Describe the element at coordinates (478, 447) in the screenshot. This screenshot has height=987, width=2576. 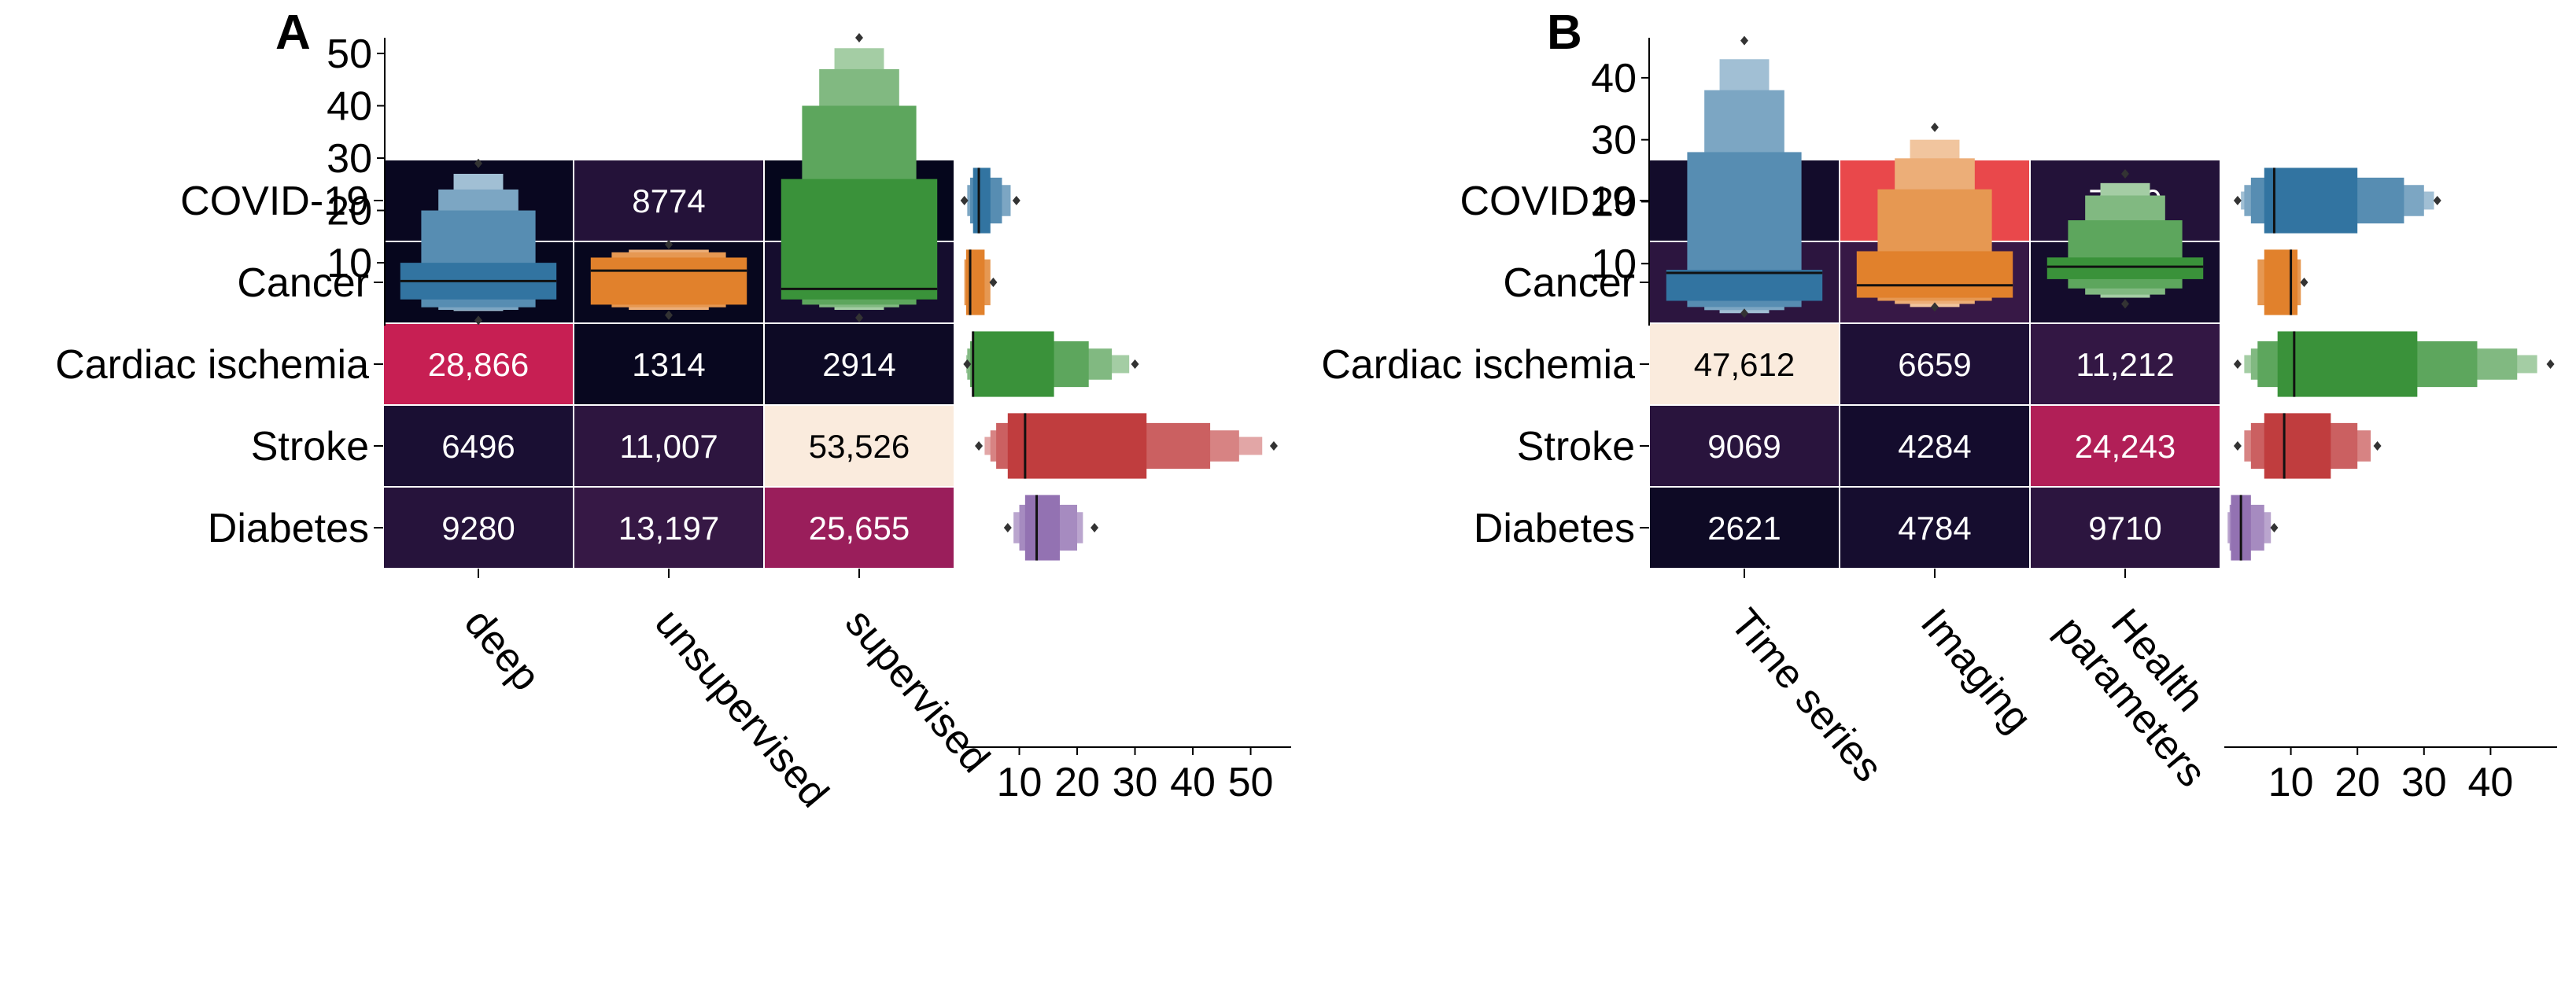
I see `cell-value-label: 6496` at that location.